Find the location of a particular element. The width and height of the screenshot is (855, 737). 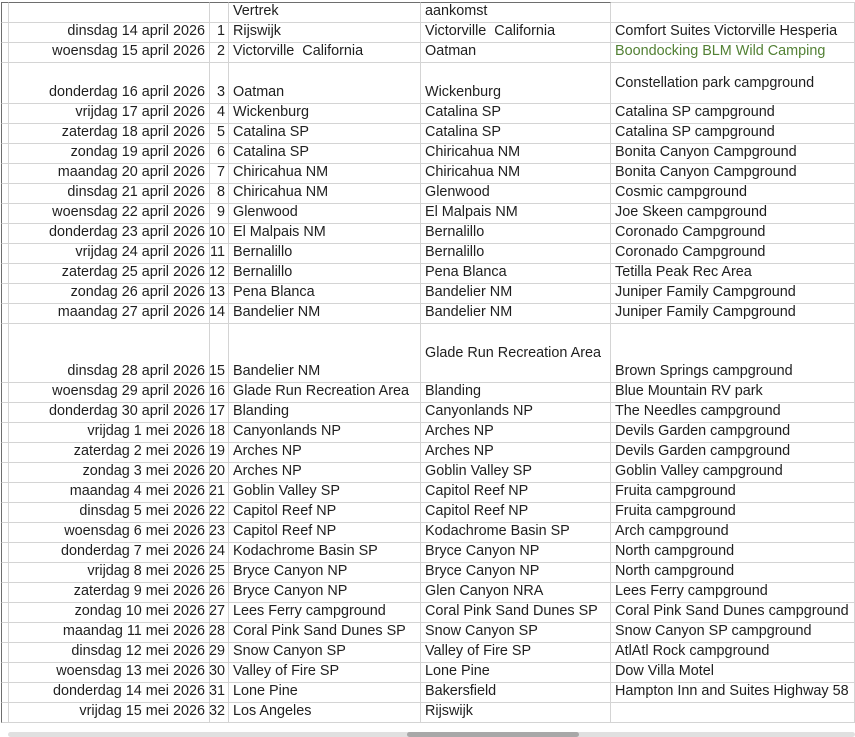

cell-accommodation: Catalina SP campground is located at coordinates (733, 114).